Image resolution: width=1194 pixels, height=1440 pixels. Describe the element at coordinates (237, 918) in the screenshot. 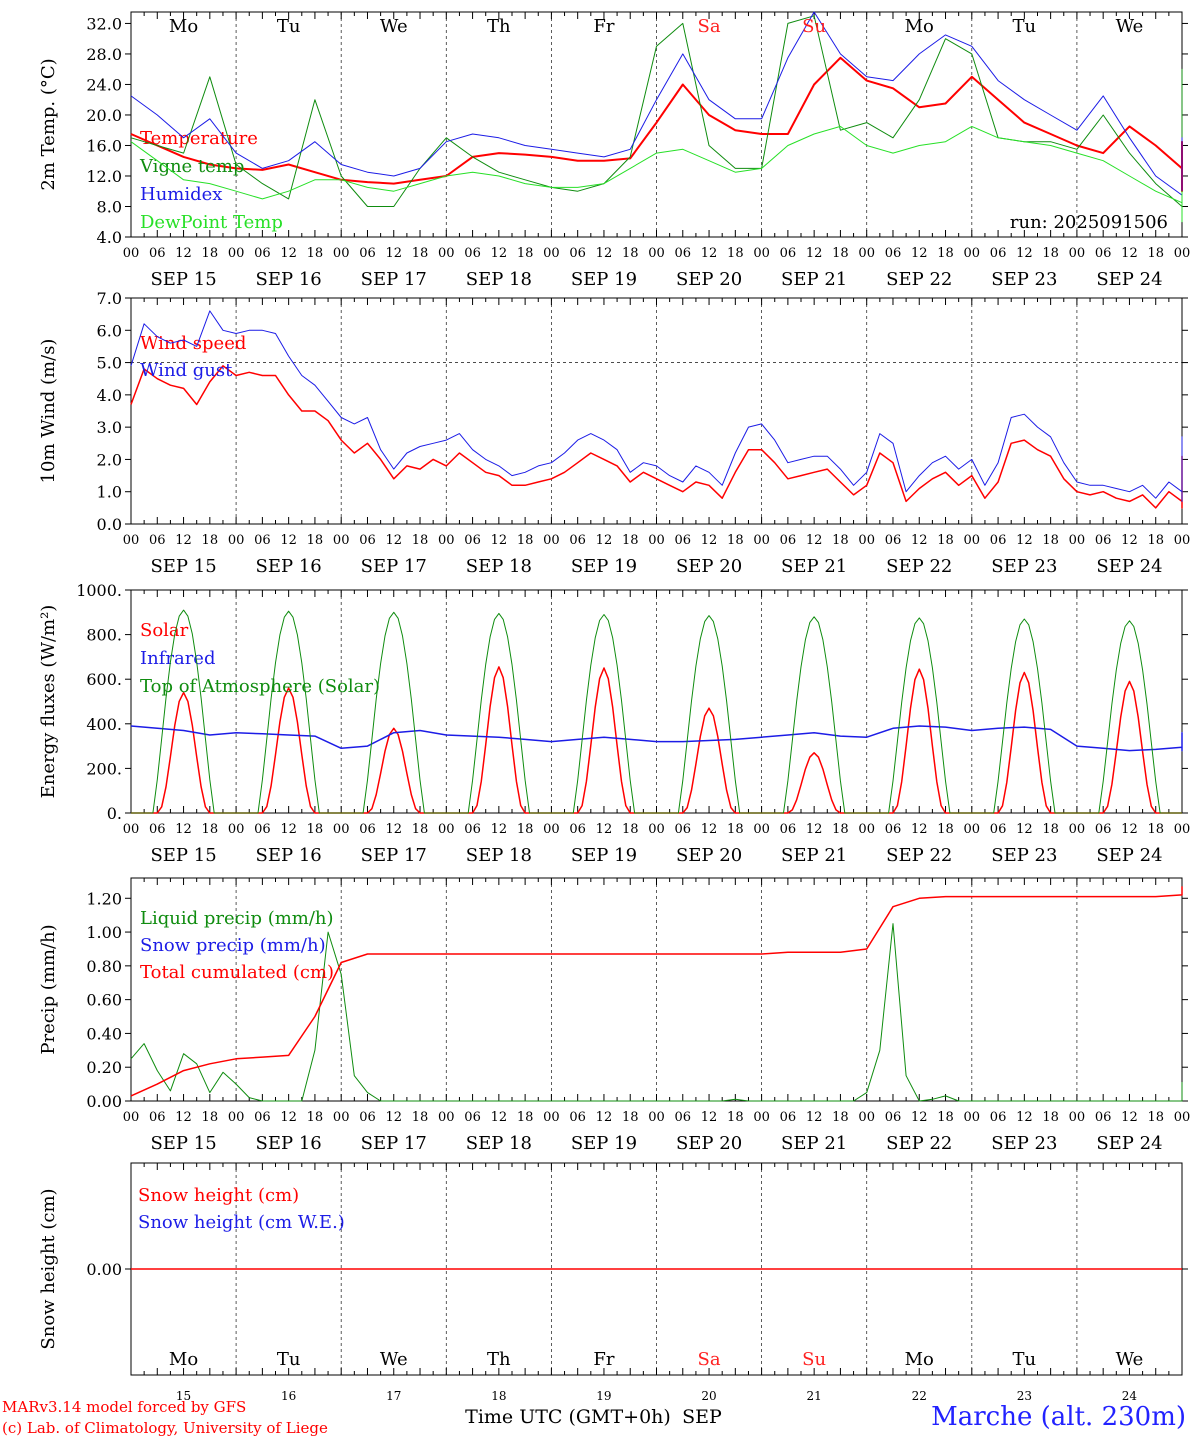

I see `legend-entry: Liquid precip (mm/h)` at that location.